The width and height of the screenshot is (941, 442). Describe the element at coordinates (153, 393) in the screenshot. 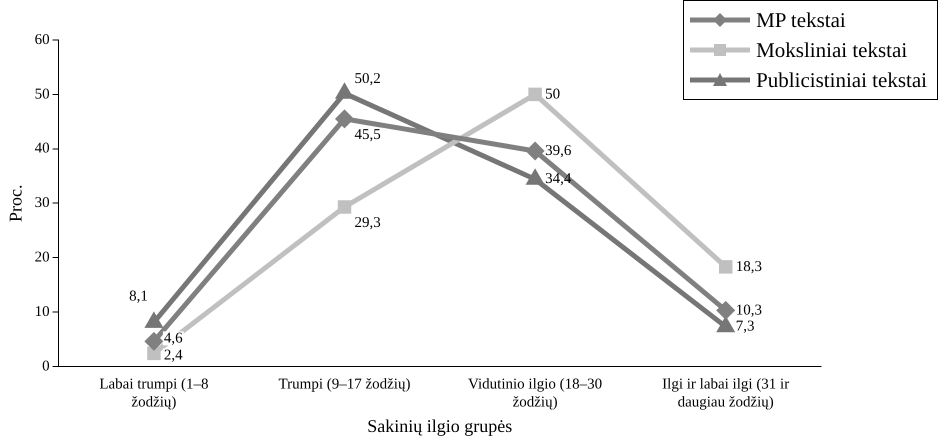

I see `x-tick-label: Labai trumpi (1–8 žodžių)` at that location.